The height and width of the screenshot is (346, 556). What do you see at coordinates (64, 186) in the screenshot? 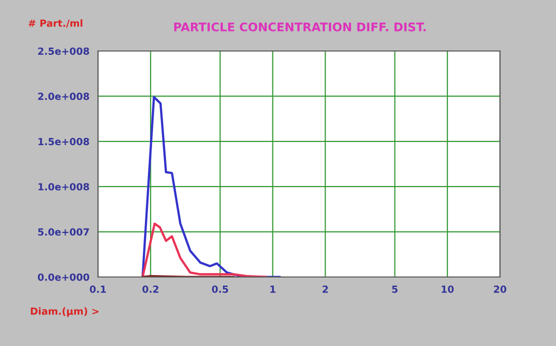
I see `y-tick-label: 1.0e+008` at bounding box center [64, 186].